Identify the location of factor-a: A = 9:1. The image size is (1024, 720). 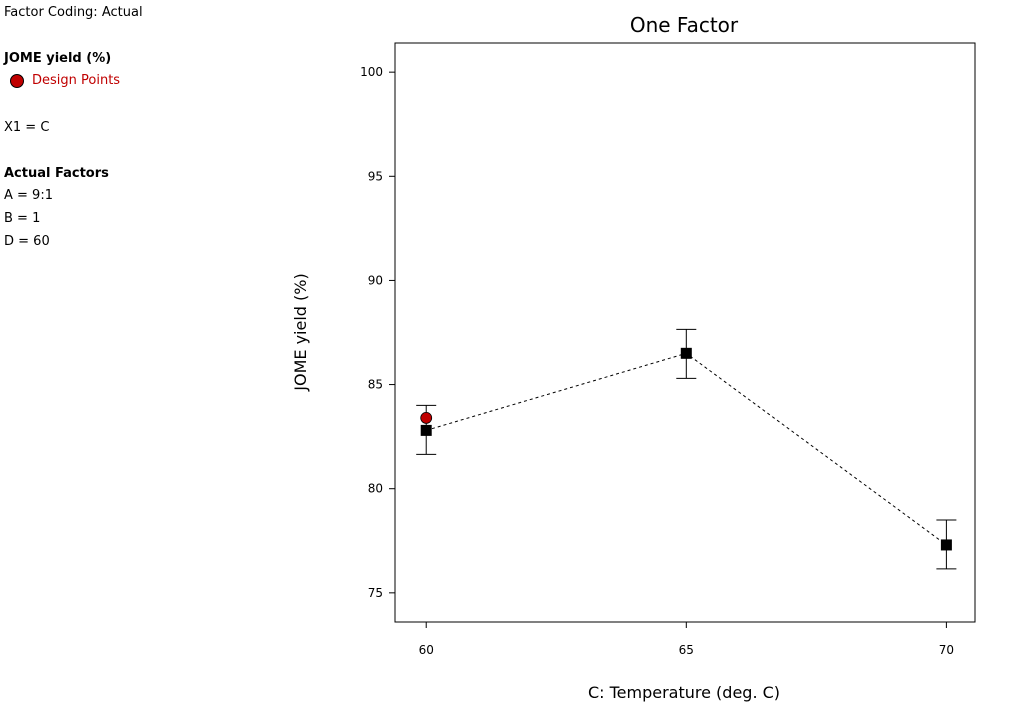
(28, 195).